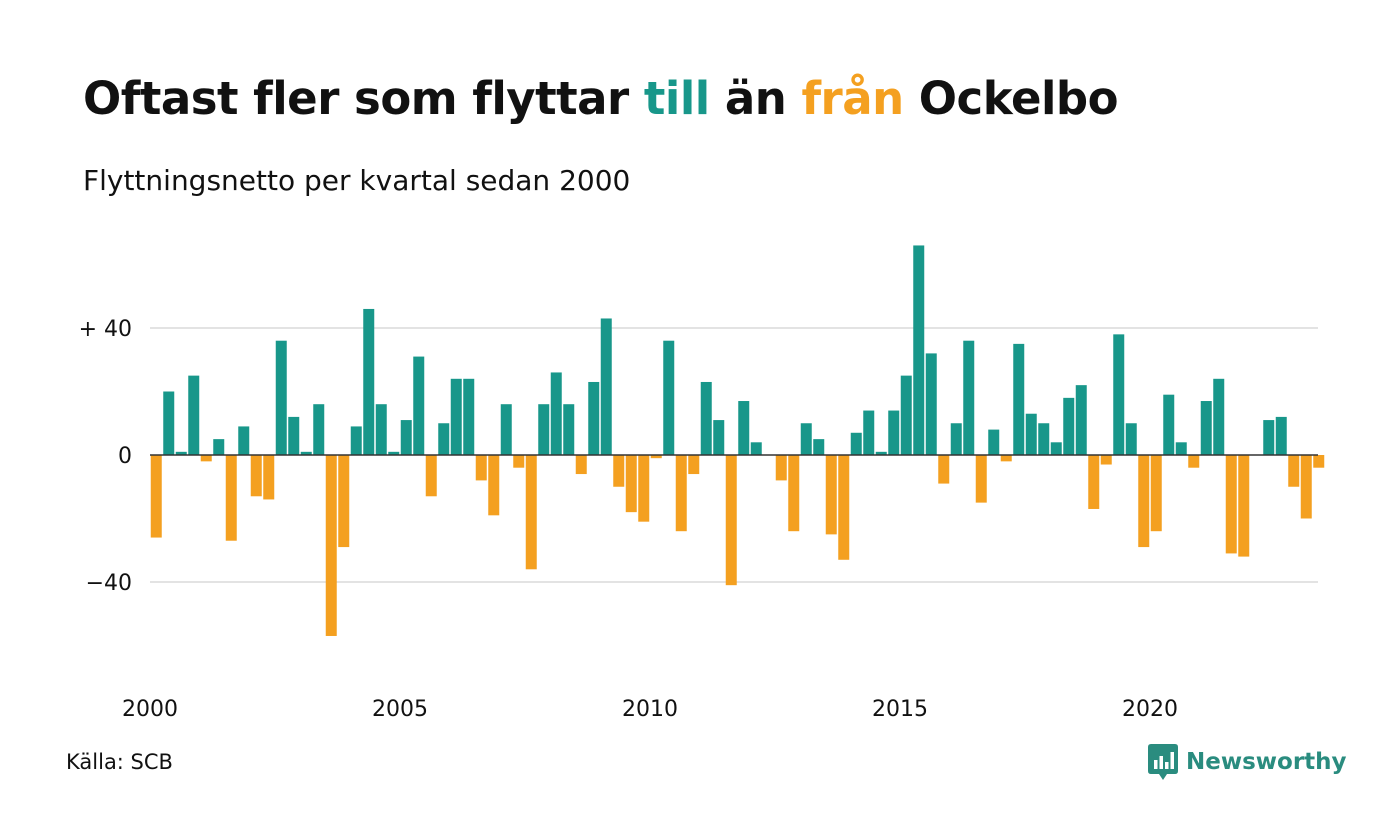 This screenshot has height=840, width=1400. Describe the element at coordinates (1144, 501) in the screenshot. I see `bar-q80` at that location.